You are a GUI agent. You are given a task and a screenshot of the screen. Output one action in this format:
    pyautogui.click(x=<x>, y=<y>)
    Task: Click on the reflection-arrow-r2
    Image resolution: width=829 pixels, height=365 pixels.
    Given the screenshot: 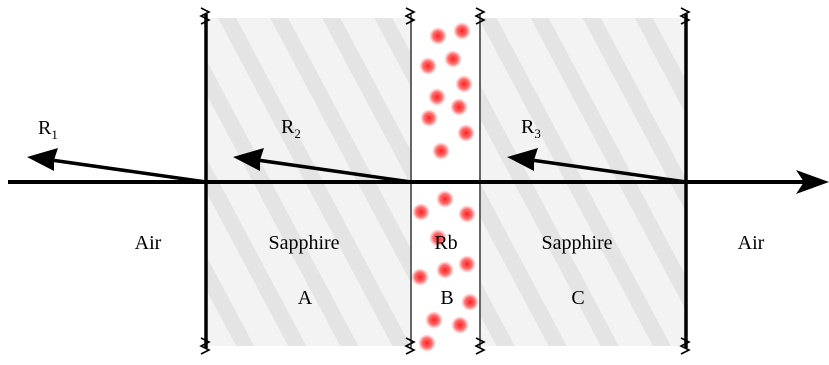 What is the action you would take?
    pyautogui.click(x=322, y=166)
    